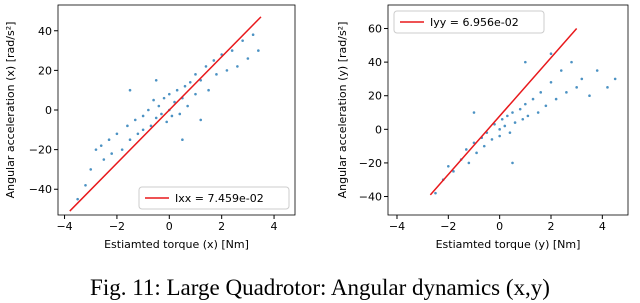  What do you see at coordinates (342, 110) in the screenshot?
I see `y-axis-label: Angular acceleration (y) [rad/s²]` at bounding box center [342, 110].